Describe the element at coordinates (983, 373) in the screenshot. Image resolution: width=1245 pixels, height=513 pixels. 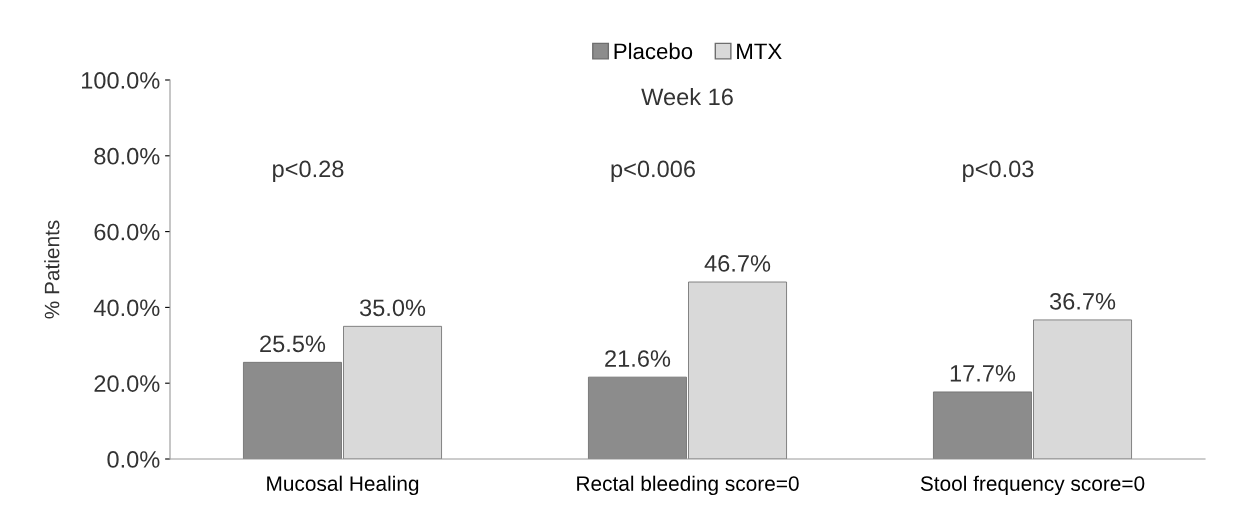
I see `data-label: 17.7%` at that location.